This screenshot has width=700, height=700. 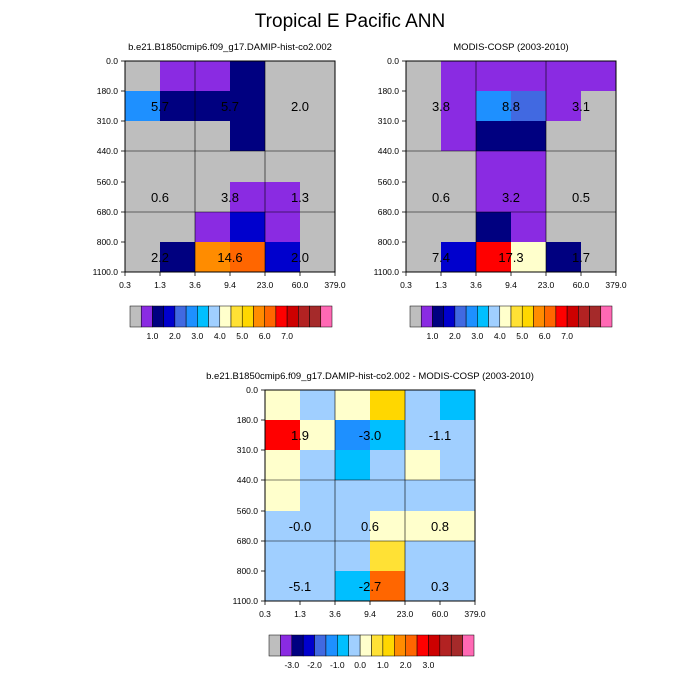 I want to click on cell-value-label: 1.3, so click(x=300, y=197).